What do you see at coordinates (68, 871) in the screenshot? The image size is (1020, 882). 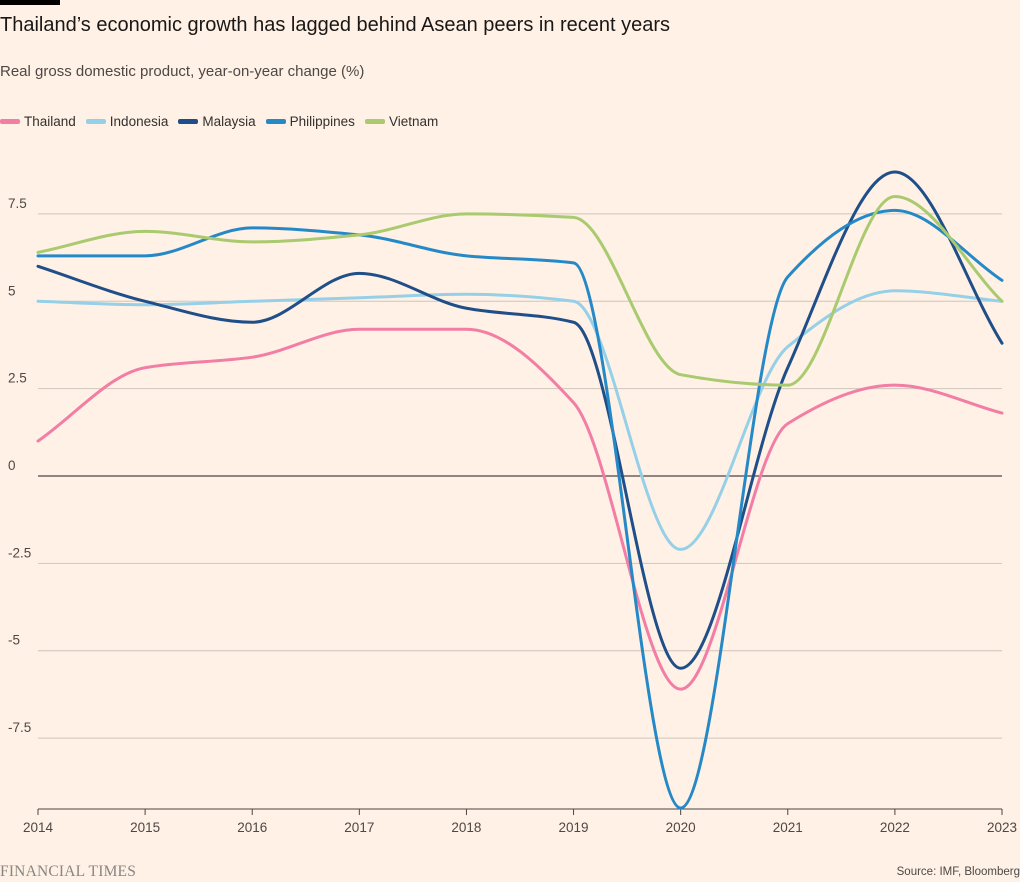 I see `financial-times-logo: FINANCIAL TIMES` at bounding box center [68, 871].